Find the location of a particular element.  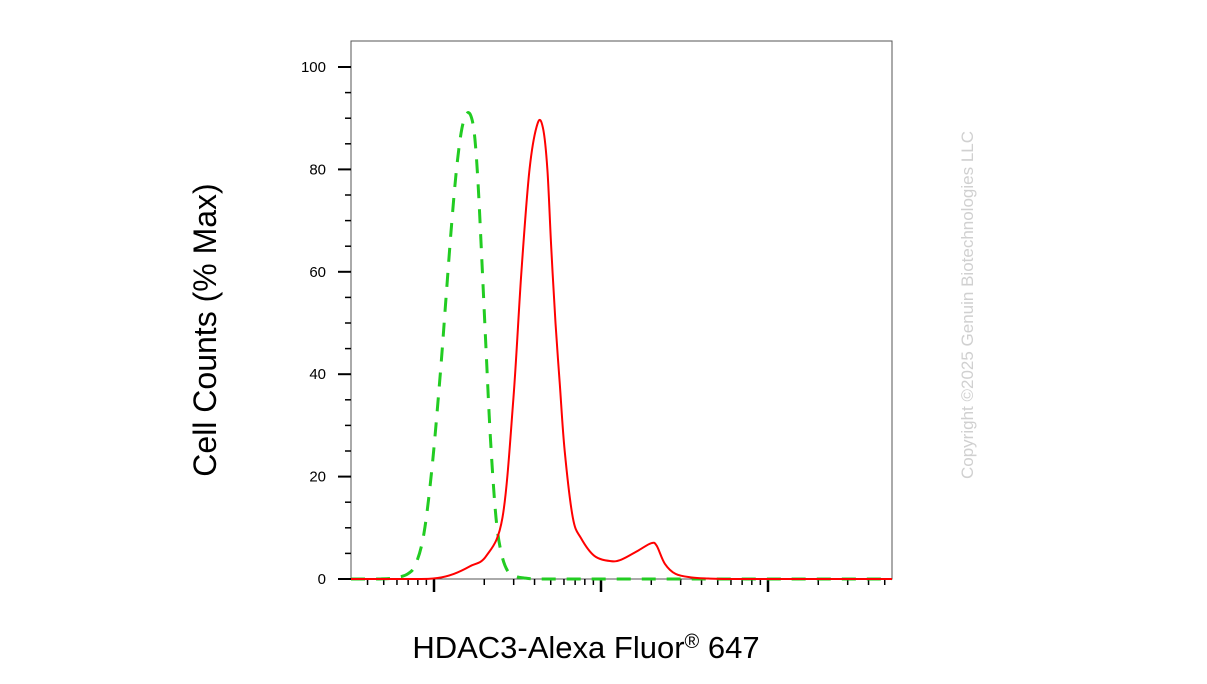

y-tick-label: 0 is located at coordinates (322, 579).